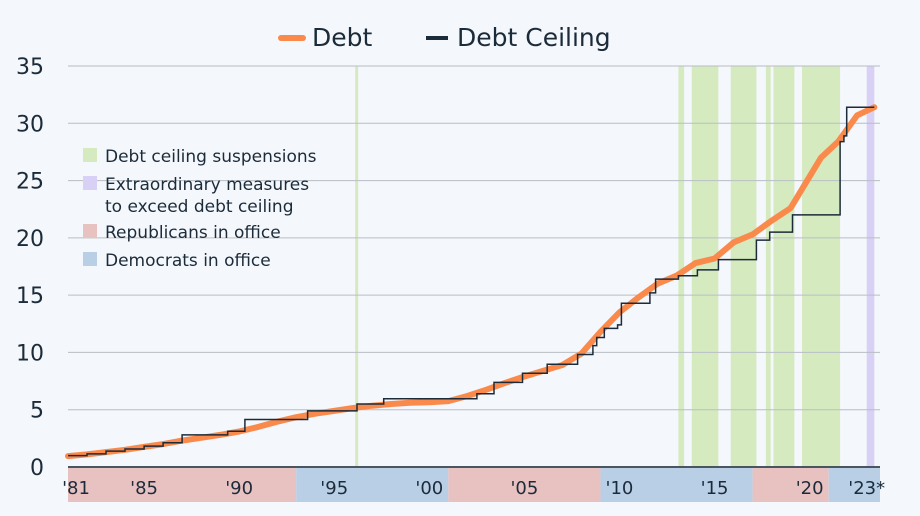 This screenshot has height=516, width=920. I want to click on legend-label: Extraordinary measures, so click(207, 185).